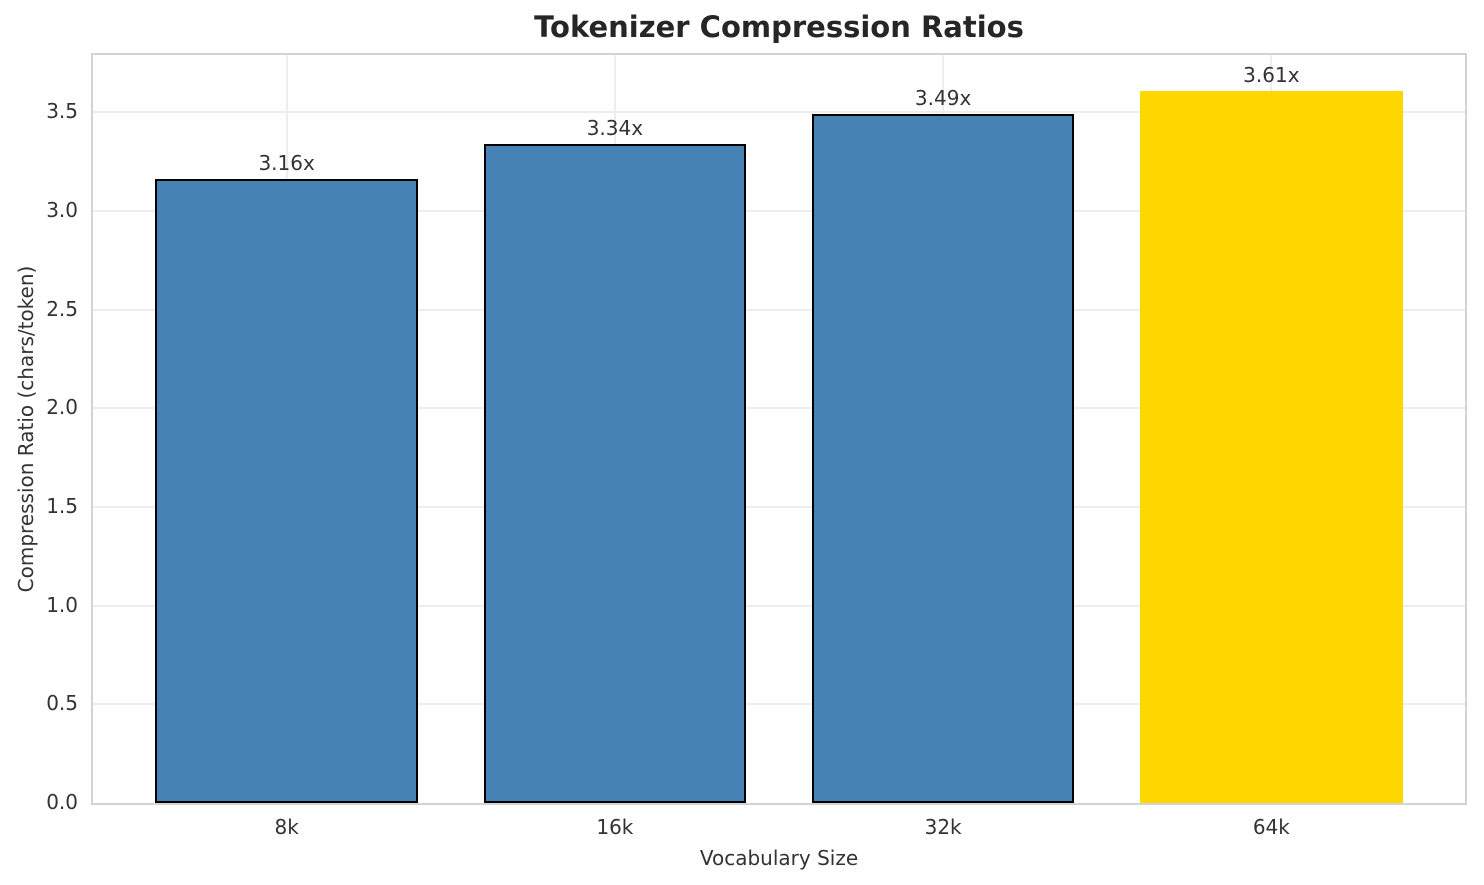 Image resolution: width=1484 pixels, height=885 pixels. I want to click on y-tick-label: 0.5, so click(62, 703).